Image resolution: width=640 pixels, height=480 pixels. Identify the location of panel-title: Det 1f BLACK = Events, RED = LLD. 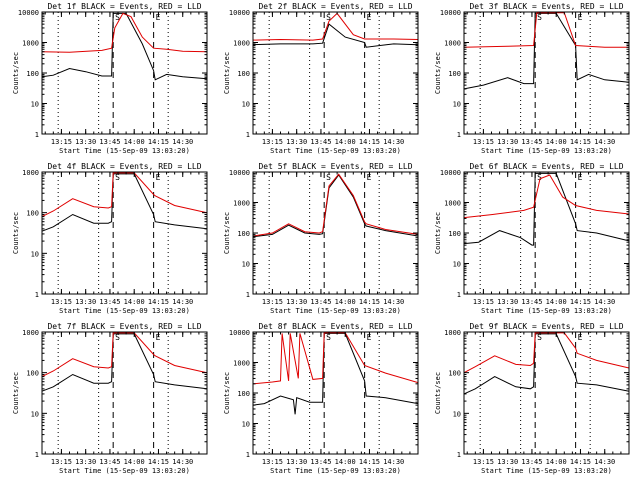
(124, 6).